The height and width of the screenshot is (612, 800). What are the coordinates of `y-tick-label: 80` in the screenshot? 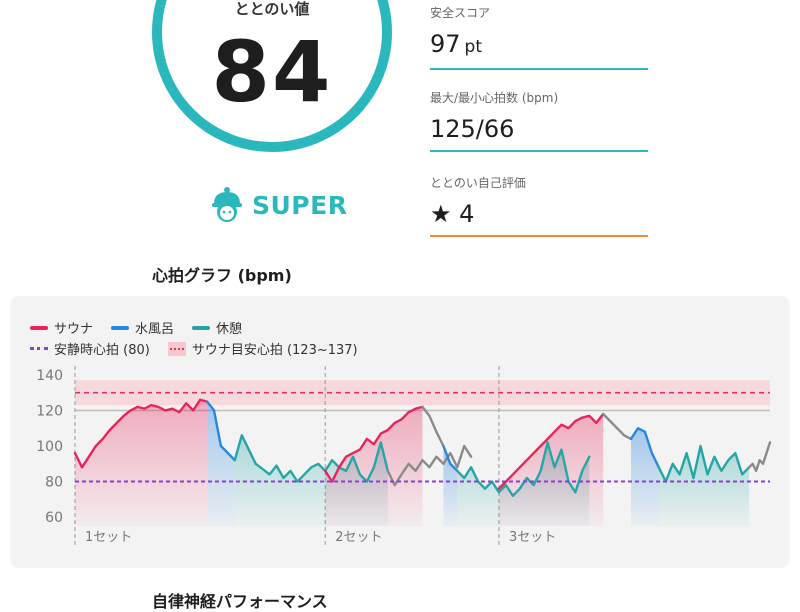 It's located at (54, 483).